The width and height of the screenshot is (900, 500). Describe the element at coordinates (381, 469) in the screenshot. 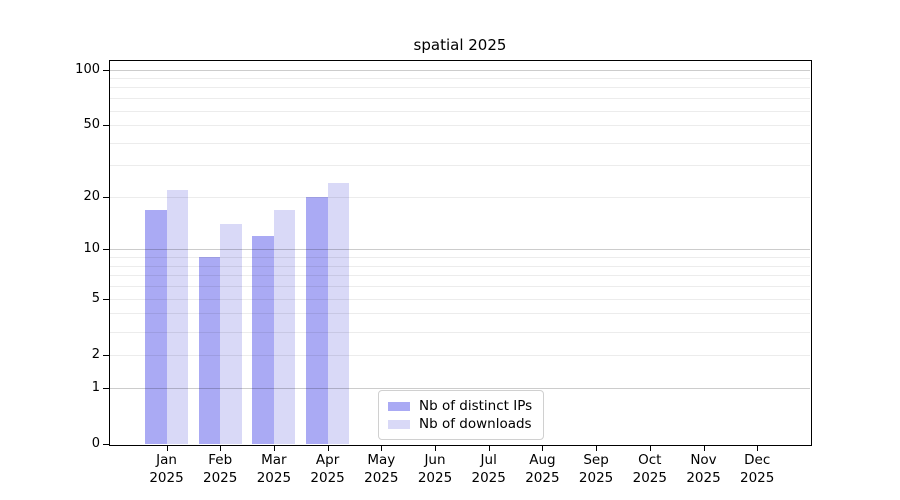

I see `x-tick-label: May 2025` at that location.